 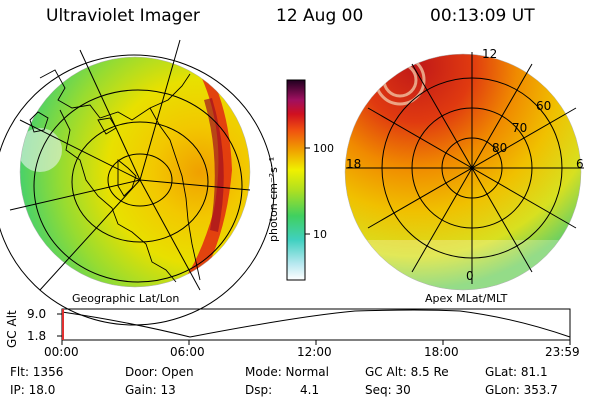 I want to click on flight-number: Flt: 1356, so click(x=37, y=372).